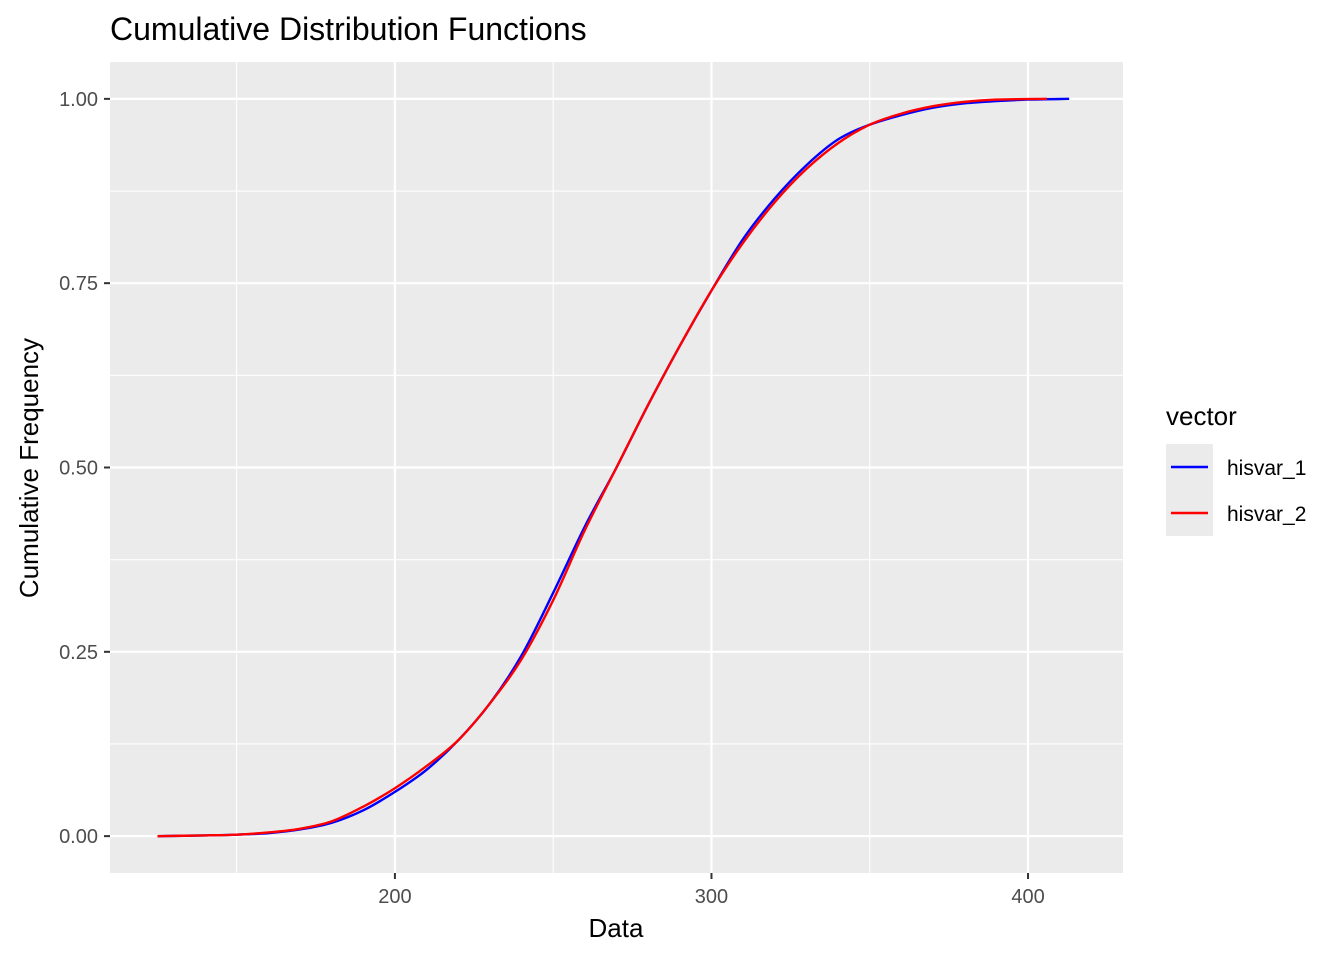  Describe the element at coordinates (78, 469) in the screenshot. I see `y-tick-label: 0.50` at that location.